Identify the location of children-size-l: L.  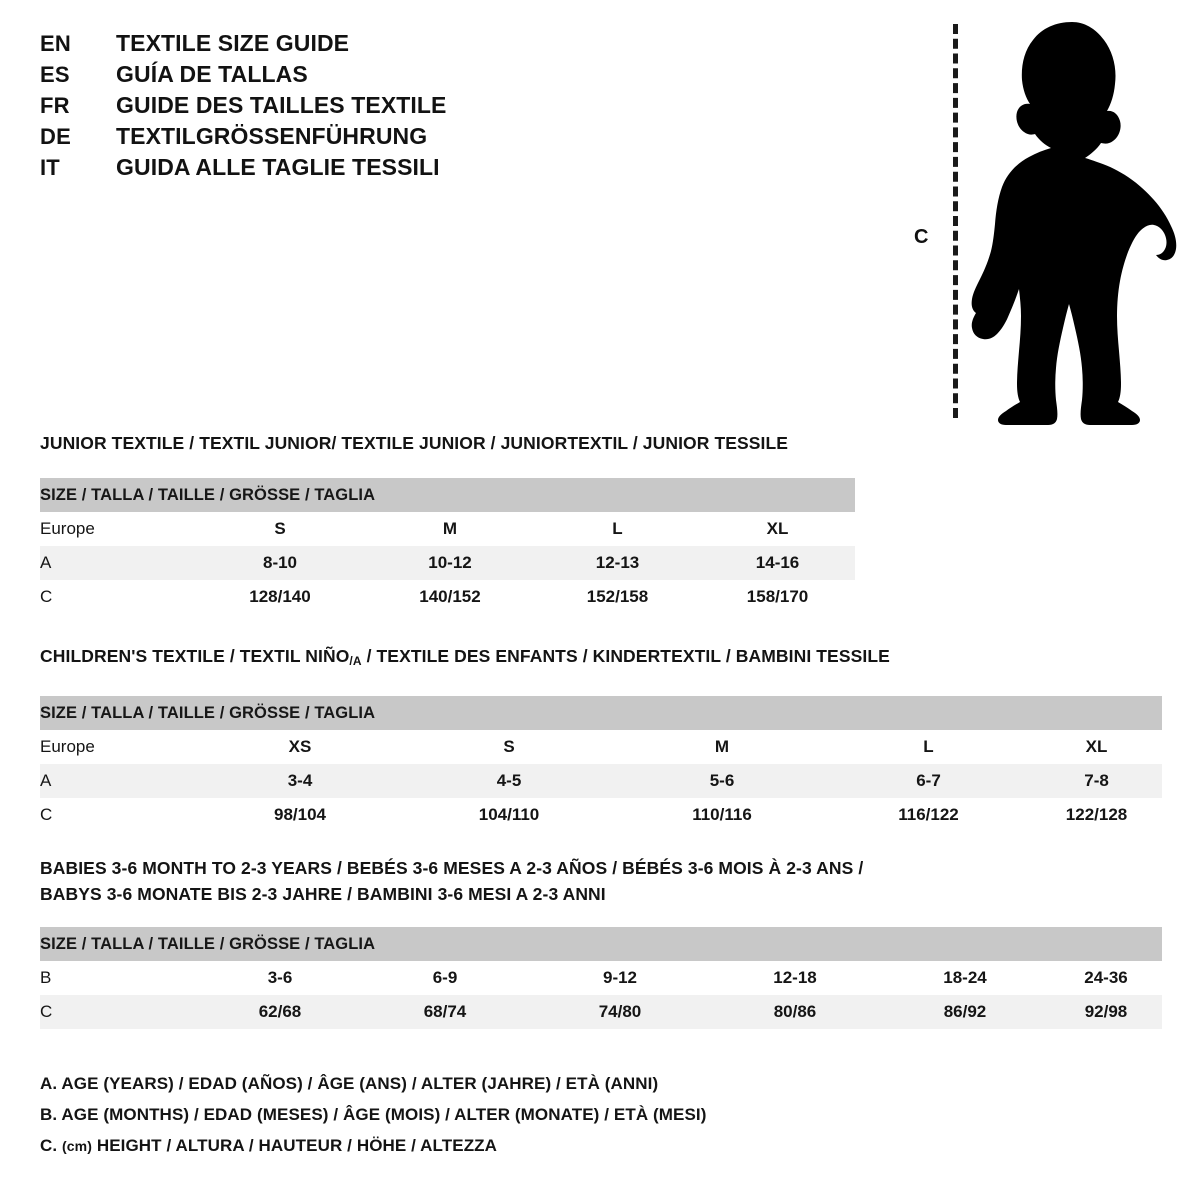
(928, 747).